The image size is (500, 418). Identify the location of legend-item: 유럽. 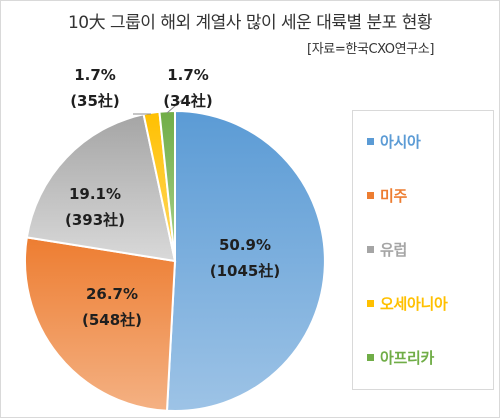
(387, 249).